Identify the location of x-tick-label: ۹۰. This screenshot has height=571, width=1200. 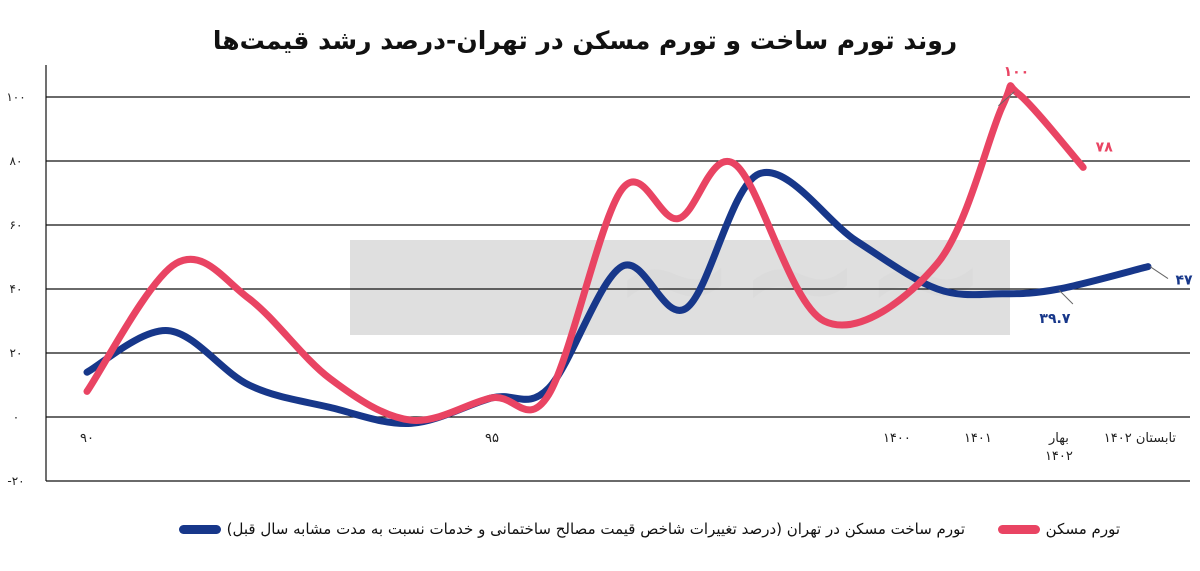
(87, 438).